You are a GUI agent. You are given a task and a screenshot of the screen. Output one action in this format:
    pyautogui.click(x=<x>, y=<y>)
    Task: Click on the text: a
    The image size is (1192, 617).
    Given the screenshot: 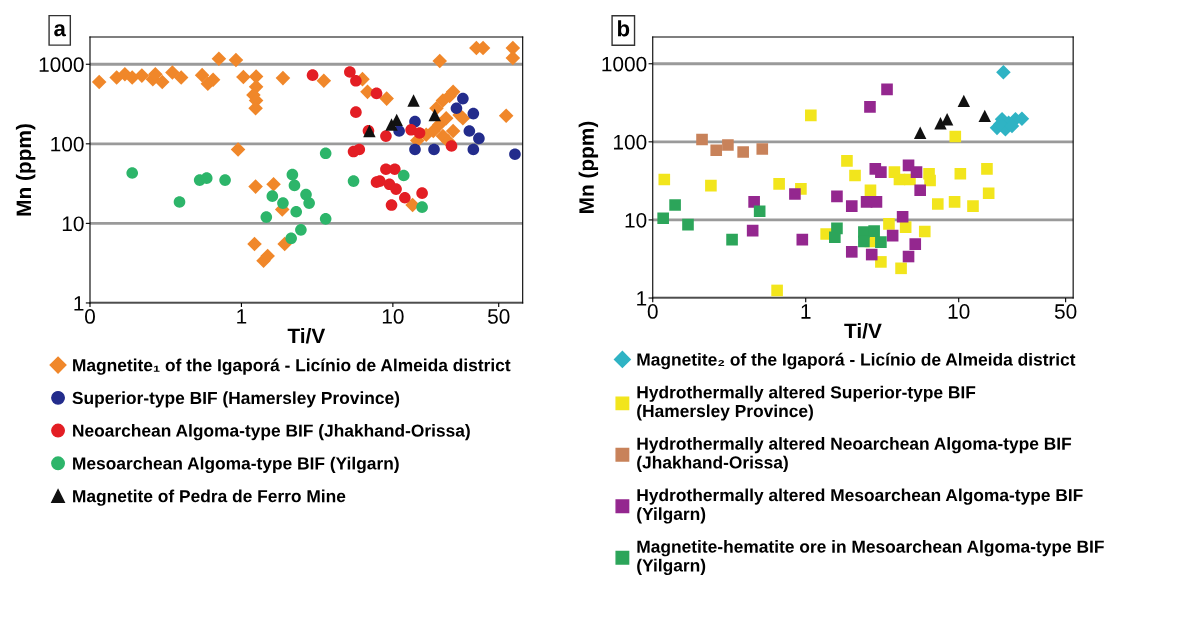 What is the action you would take?
    pyautogui.click(x=60, y=30)
    